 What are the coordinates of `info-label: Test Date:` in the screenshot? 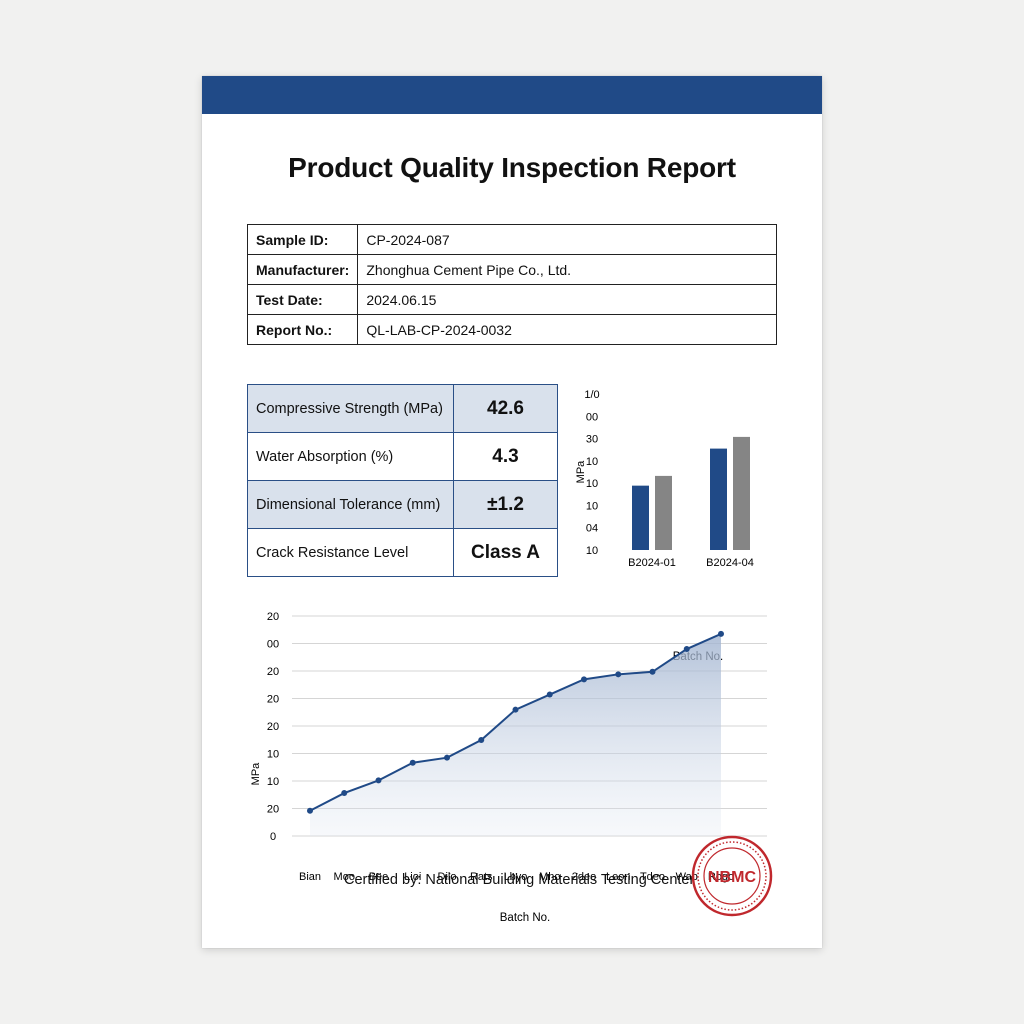 It's located at (302, 299).